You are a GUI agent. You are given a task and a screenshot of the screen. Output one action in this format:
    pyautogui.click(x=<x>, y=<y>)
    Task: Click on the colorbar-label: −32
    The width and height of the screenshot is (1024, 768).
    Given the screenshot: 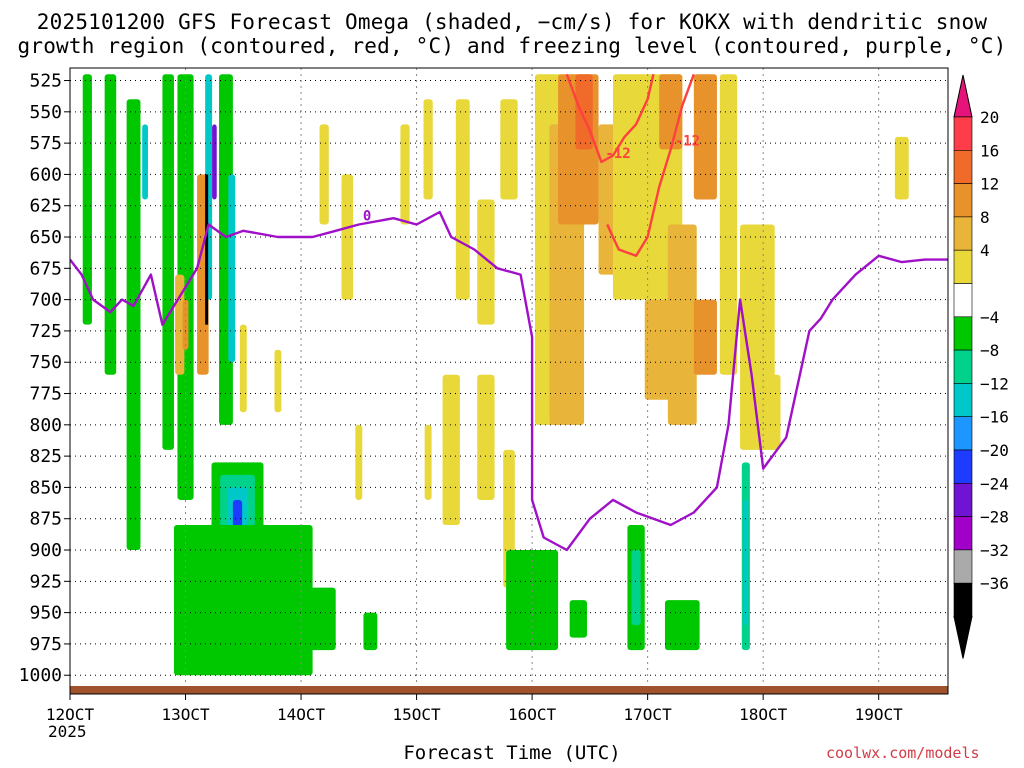 What is the action you would take?
    pyautogui.click(x=994, y=550)
    